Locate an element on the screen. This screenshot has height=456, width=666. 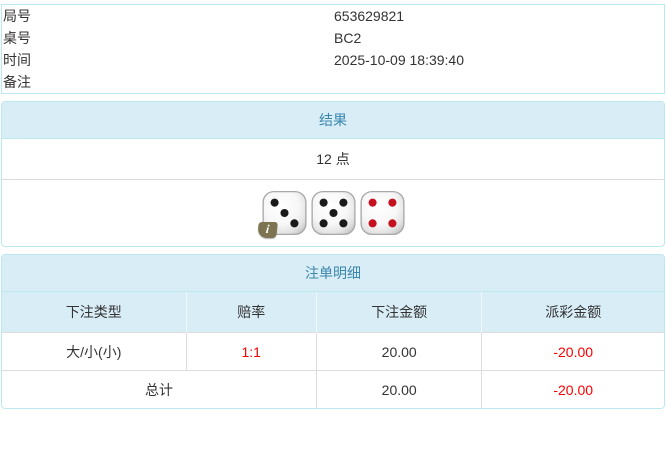
time-label: 时间 is located at coordinates (17, 60).